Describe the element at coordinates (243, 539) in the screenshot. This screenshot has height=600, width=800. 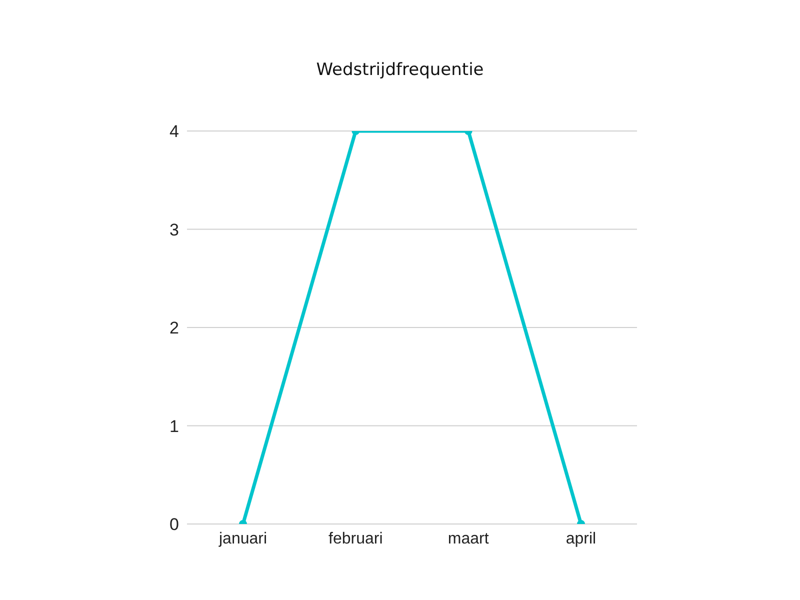
I see `x-tick-label: januari` at that location.